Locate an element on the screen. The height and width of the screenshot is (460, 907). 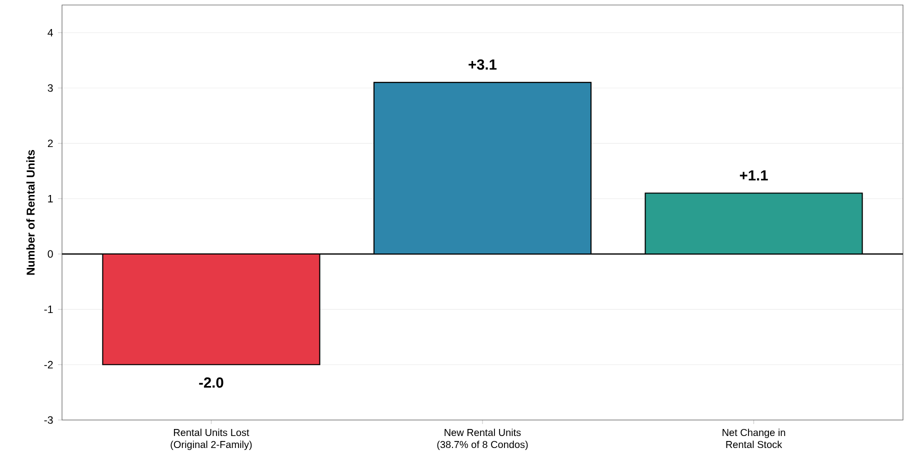
y-axis-title: Number of Rental Units is located at coordinates (30, 212).